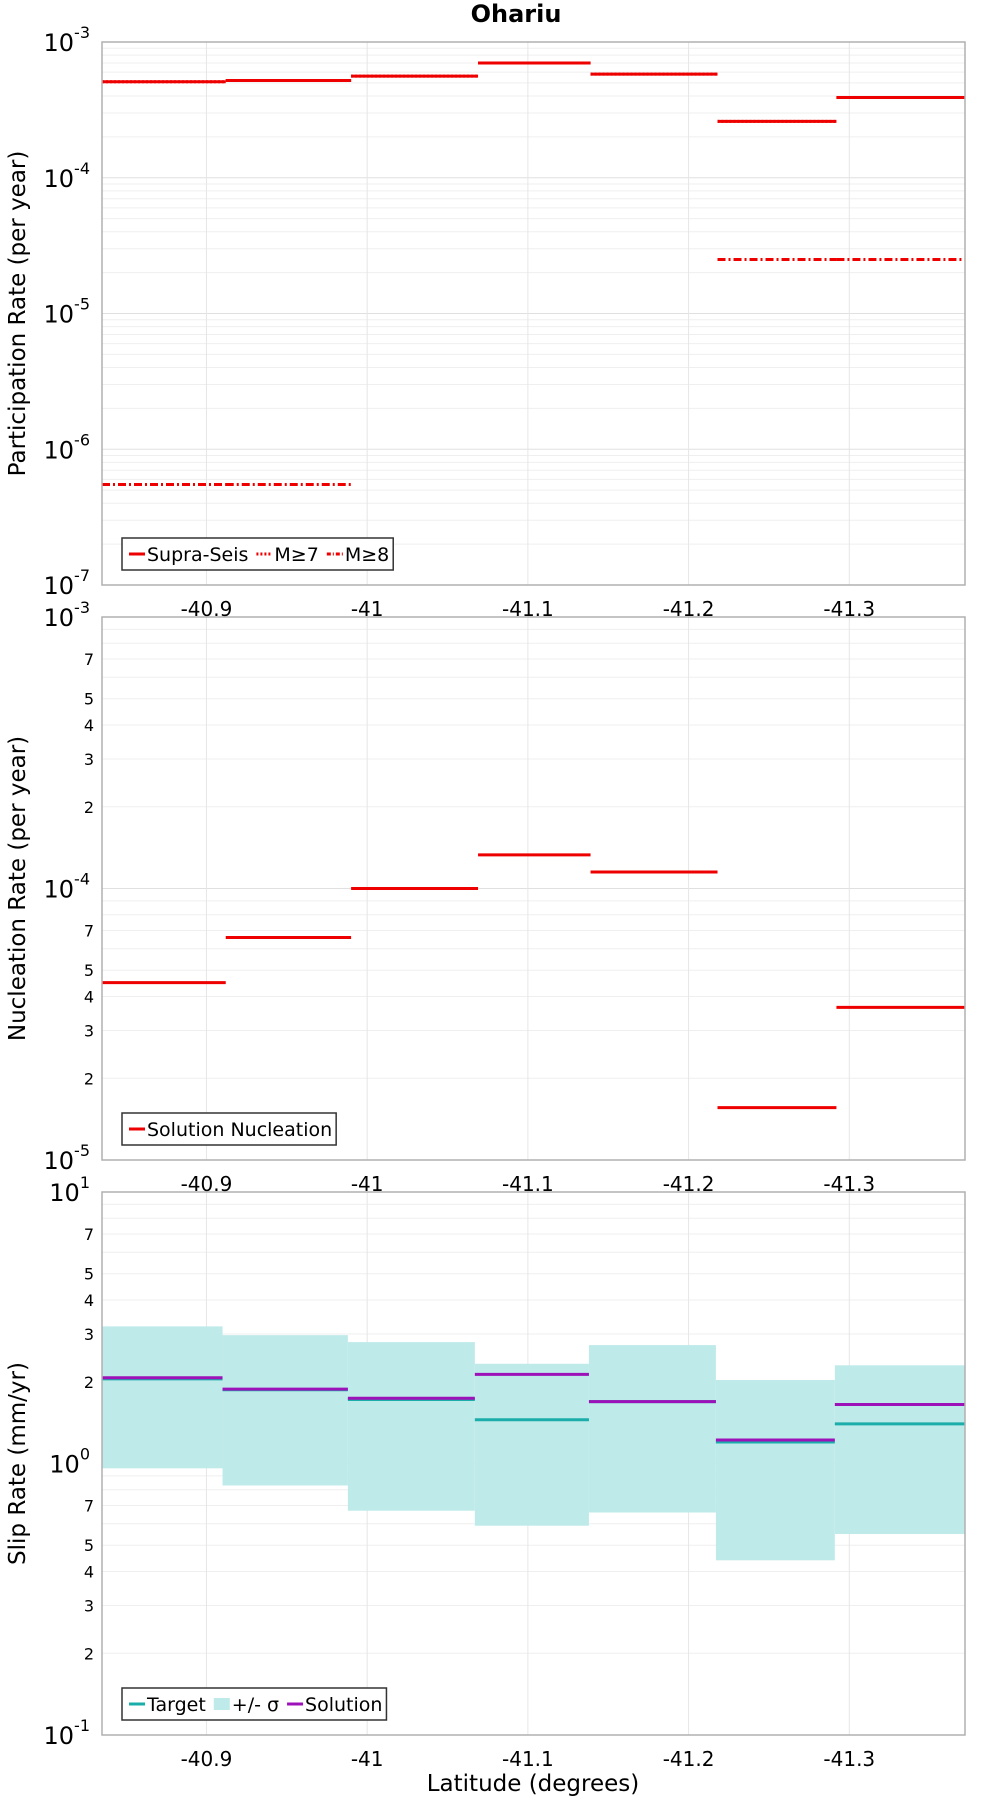 The height and width of the screenshot is (1800, 1000). I want to click on legend-swatch-band, so click(221, 1704).